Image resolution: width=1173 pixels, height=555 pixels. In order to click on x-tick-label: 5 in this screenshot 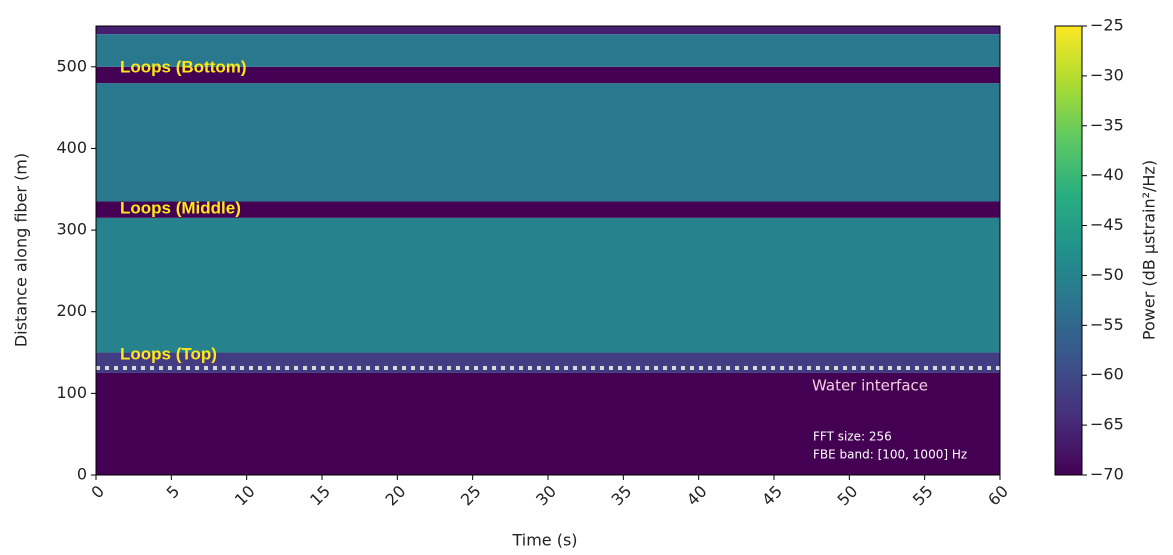, I will do `click(173, 492)`.